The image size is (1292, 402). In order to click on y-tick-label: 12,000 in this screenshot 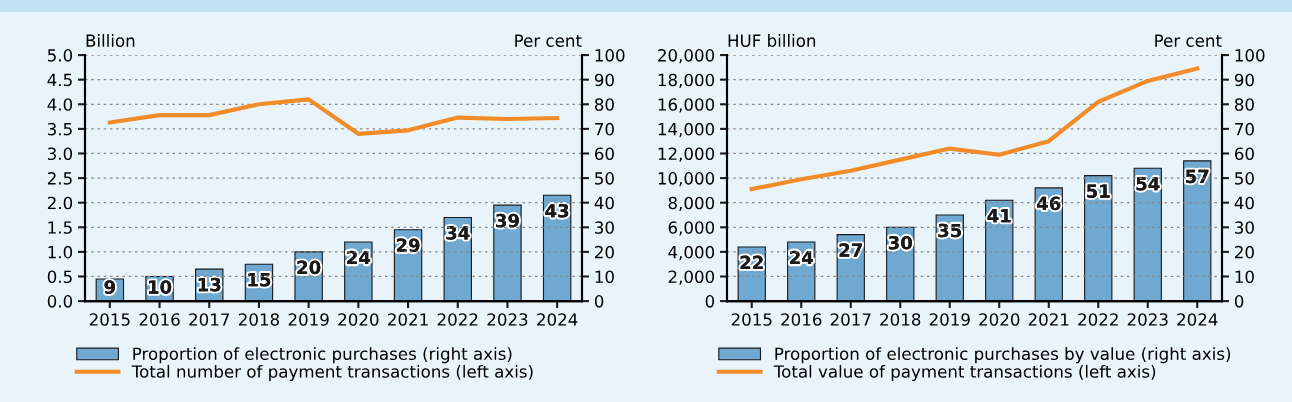, I will do `click(686, 154)`.